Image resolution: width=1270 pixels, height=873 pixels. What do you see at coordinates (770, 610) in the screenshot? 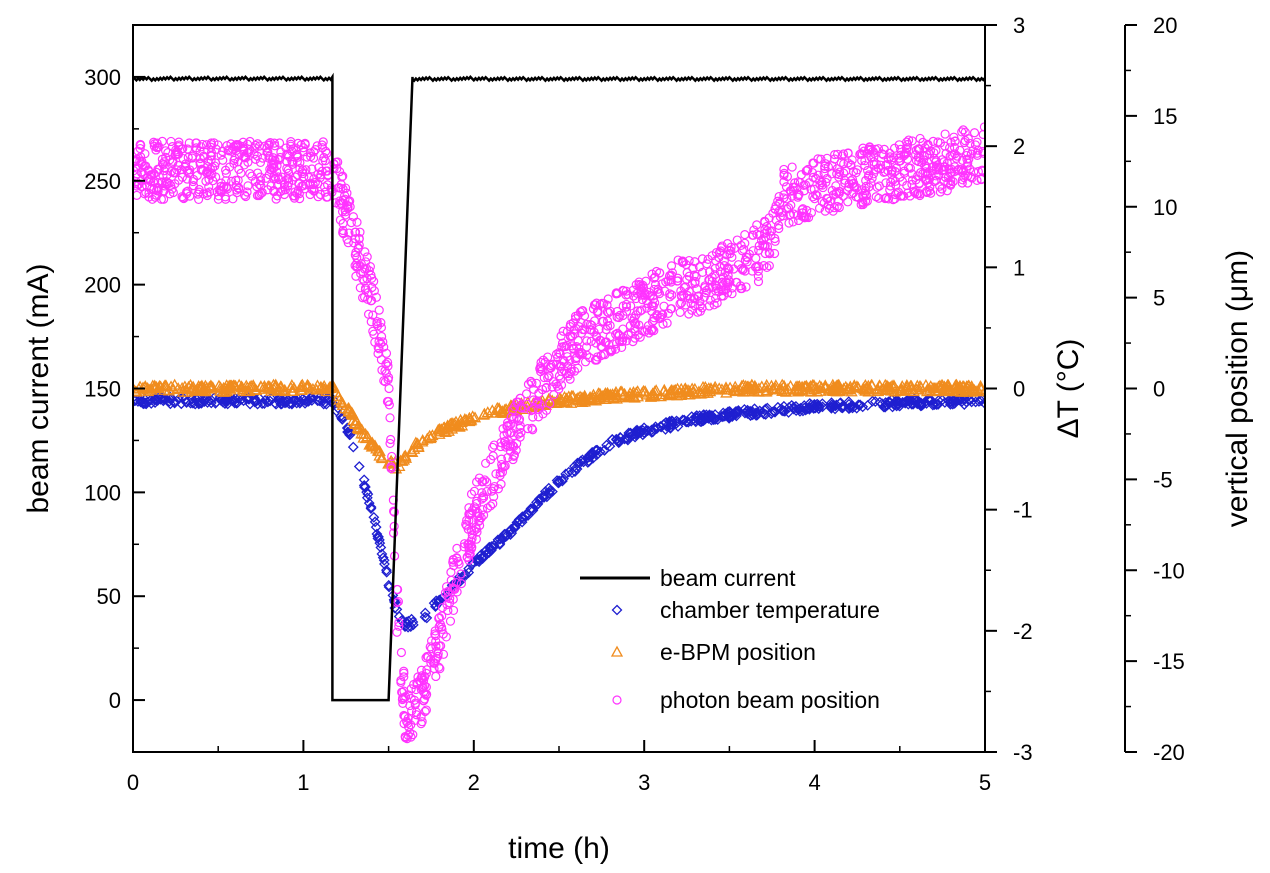
I see `legend-label: chamber temperature` at bounding box center [770, 610].